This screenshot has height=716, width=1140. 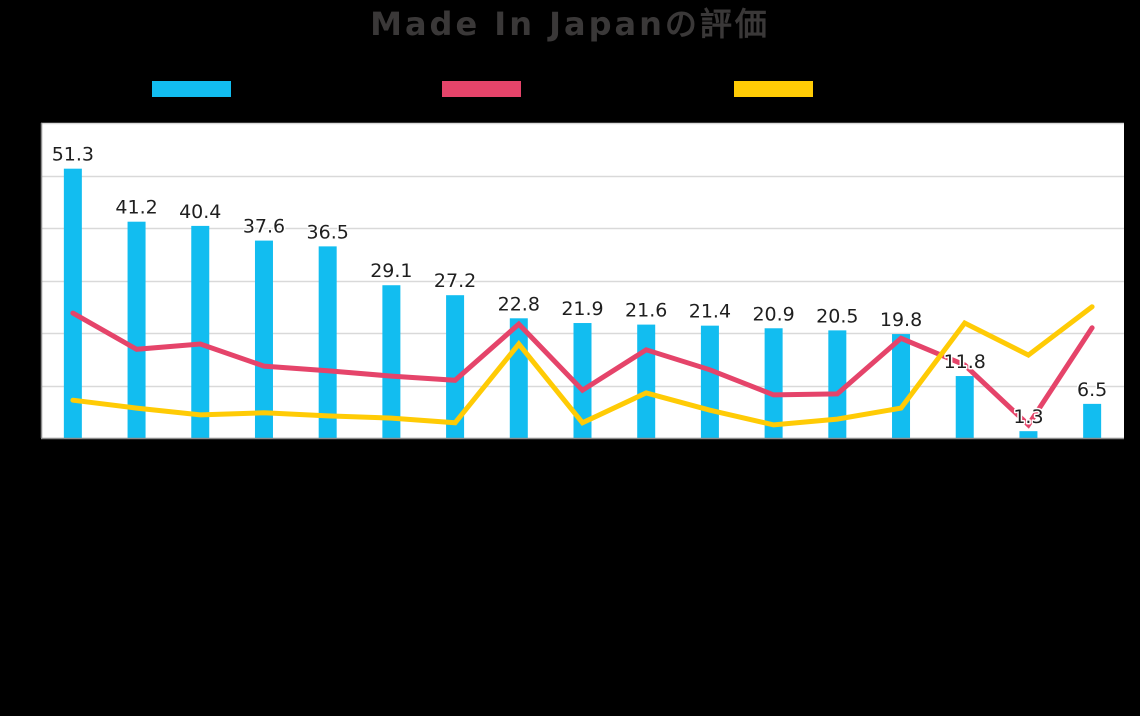 I want to click on data-label: 37.6, so click(x=264, y=227).